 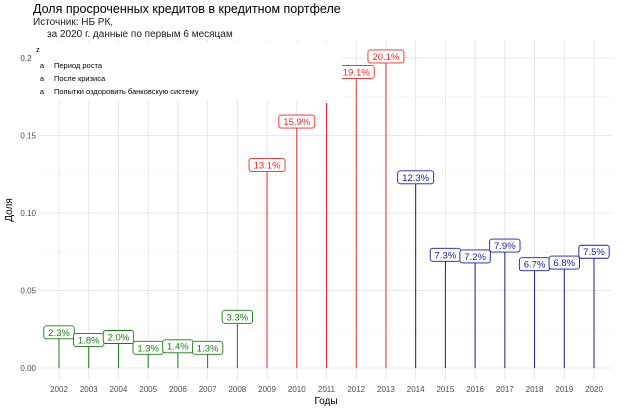 I want to click on y-tick-label: 0.20, so click(x=28, y=58).